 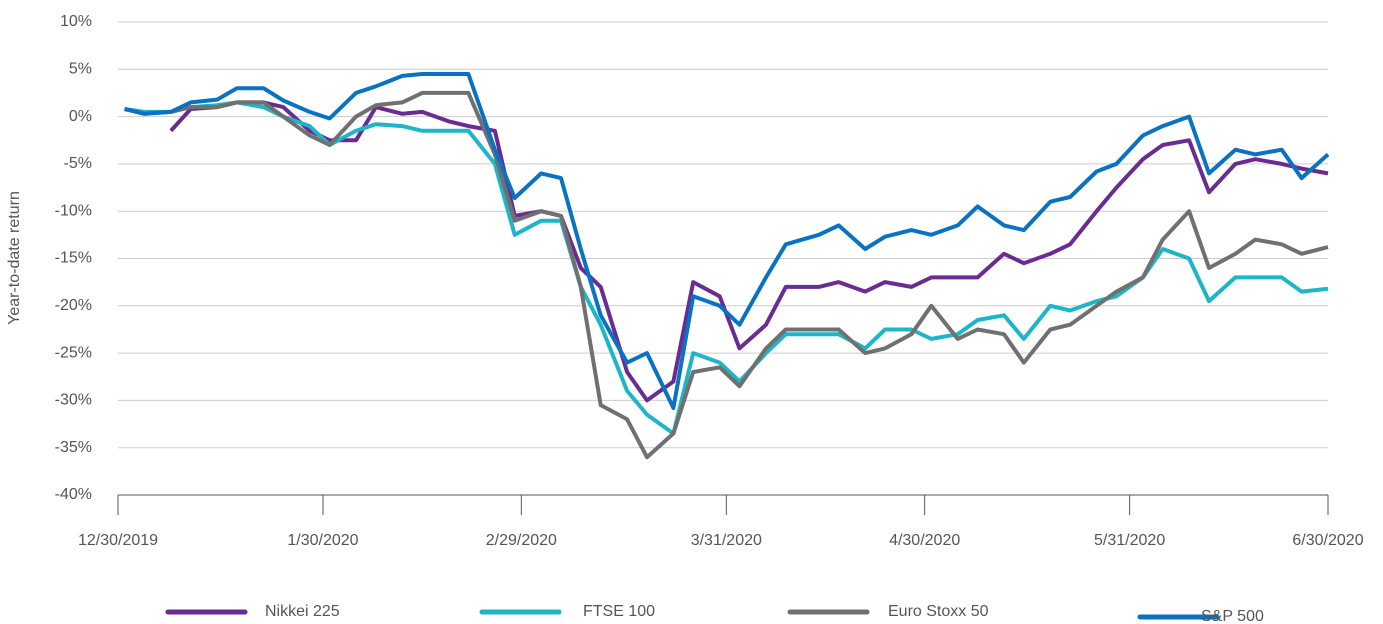 What do you see at coordinates (118, 540) in the screenshot?
I see `x-tick-label: 12/30/2019` at bounding box center [118, 540].